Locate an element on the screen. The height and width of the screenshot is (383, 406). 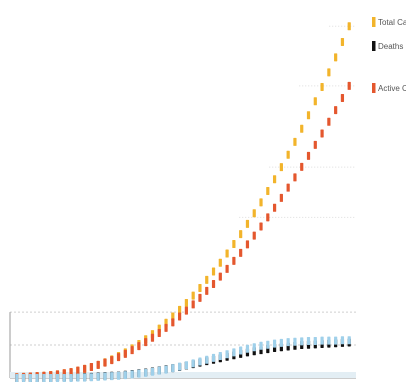
axes is located at coordinates (182, 345).